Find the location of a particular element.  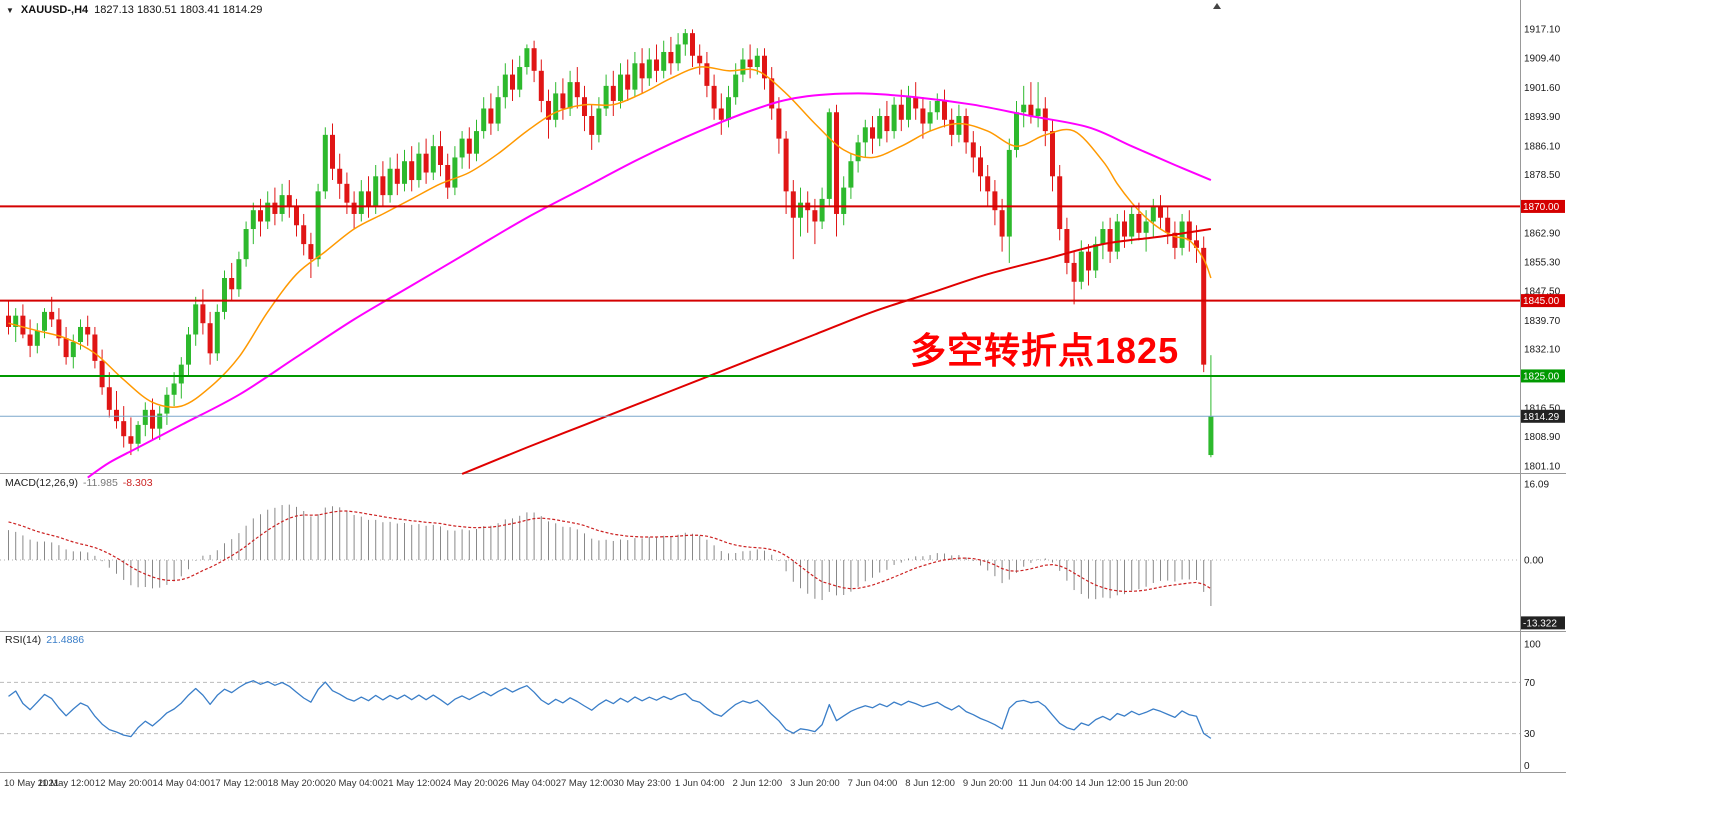

macd-main-value: -11.985 is located at coordinates (100, 483).